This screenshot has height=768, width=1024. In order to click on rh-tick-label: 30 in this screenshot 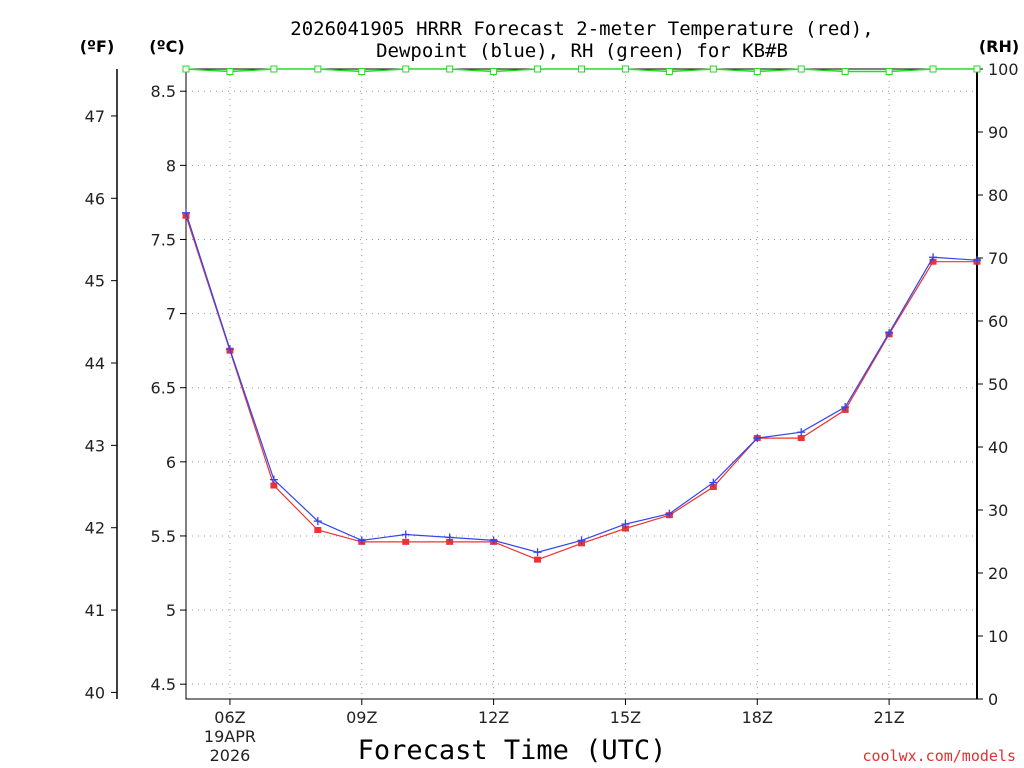, I will do `click(998, 510)`.